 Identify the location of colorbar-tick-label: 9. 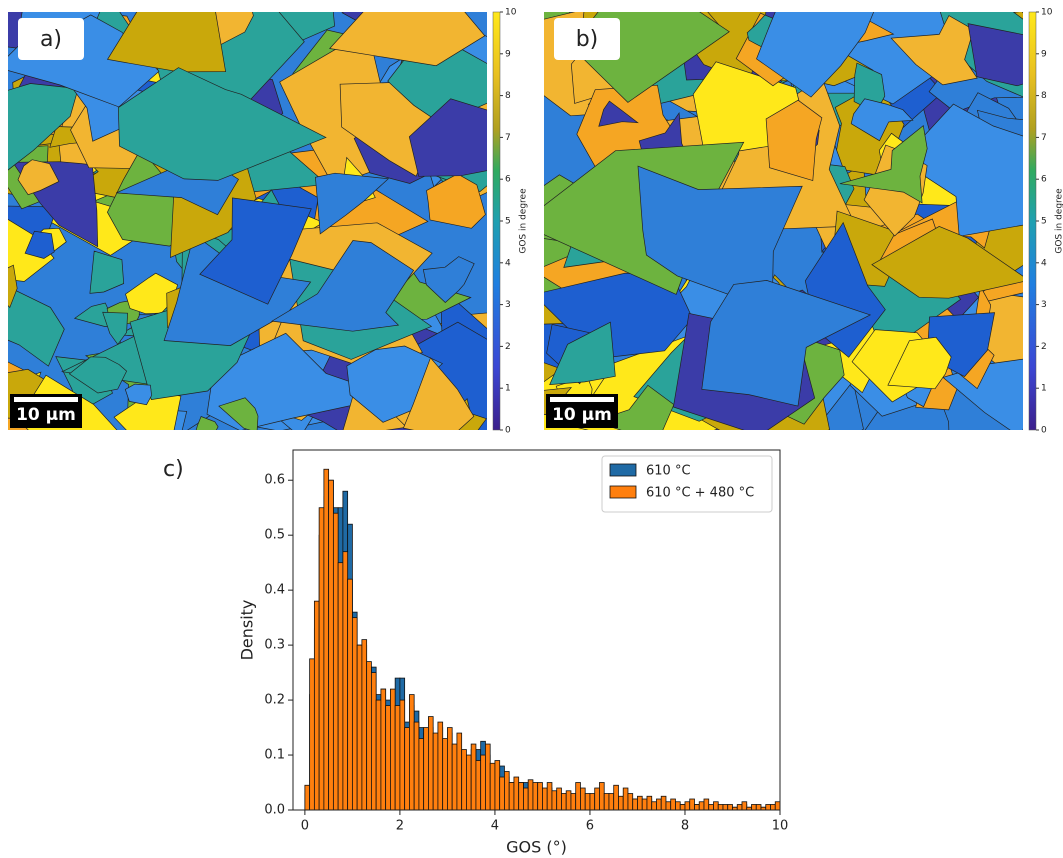
(1044, 54).